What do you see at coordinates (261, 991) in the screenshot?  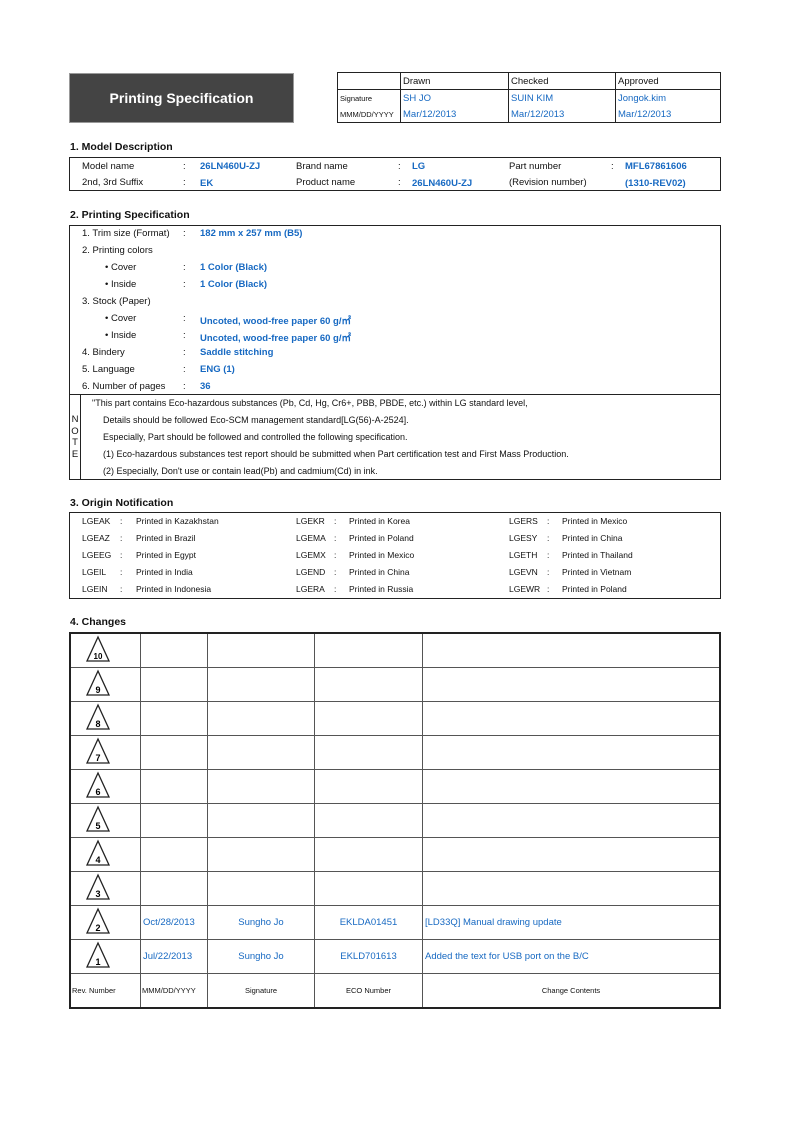 I see `header-signature: Signature` at bounding box center [261, 991].